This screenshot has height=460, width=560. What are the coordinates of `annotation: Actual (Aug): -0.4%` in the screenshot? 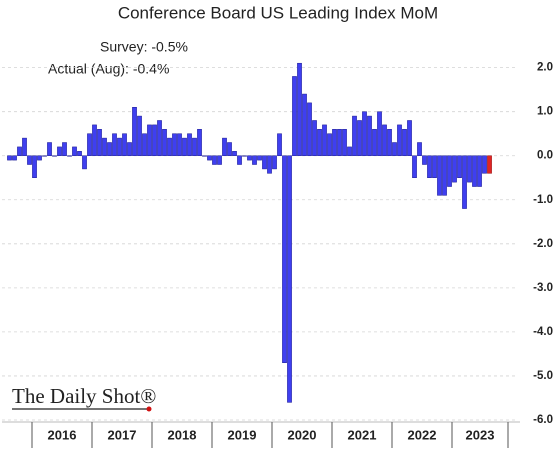 It's located at (108, 69).